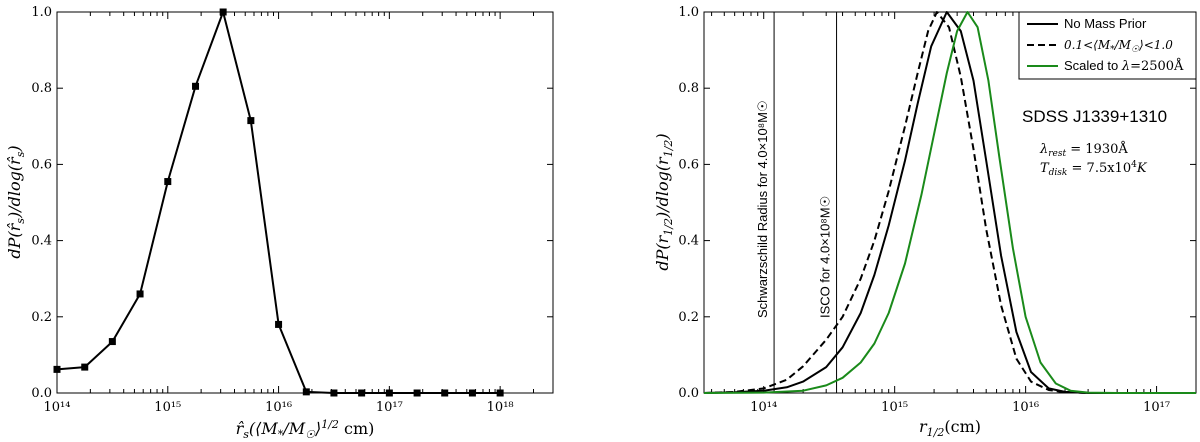  I want to click on left-y-tick-label: 0.8, so click(41, 88).